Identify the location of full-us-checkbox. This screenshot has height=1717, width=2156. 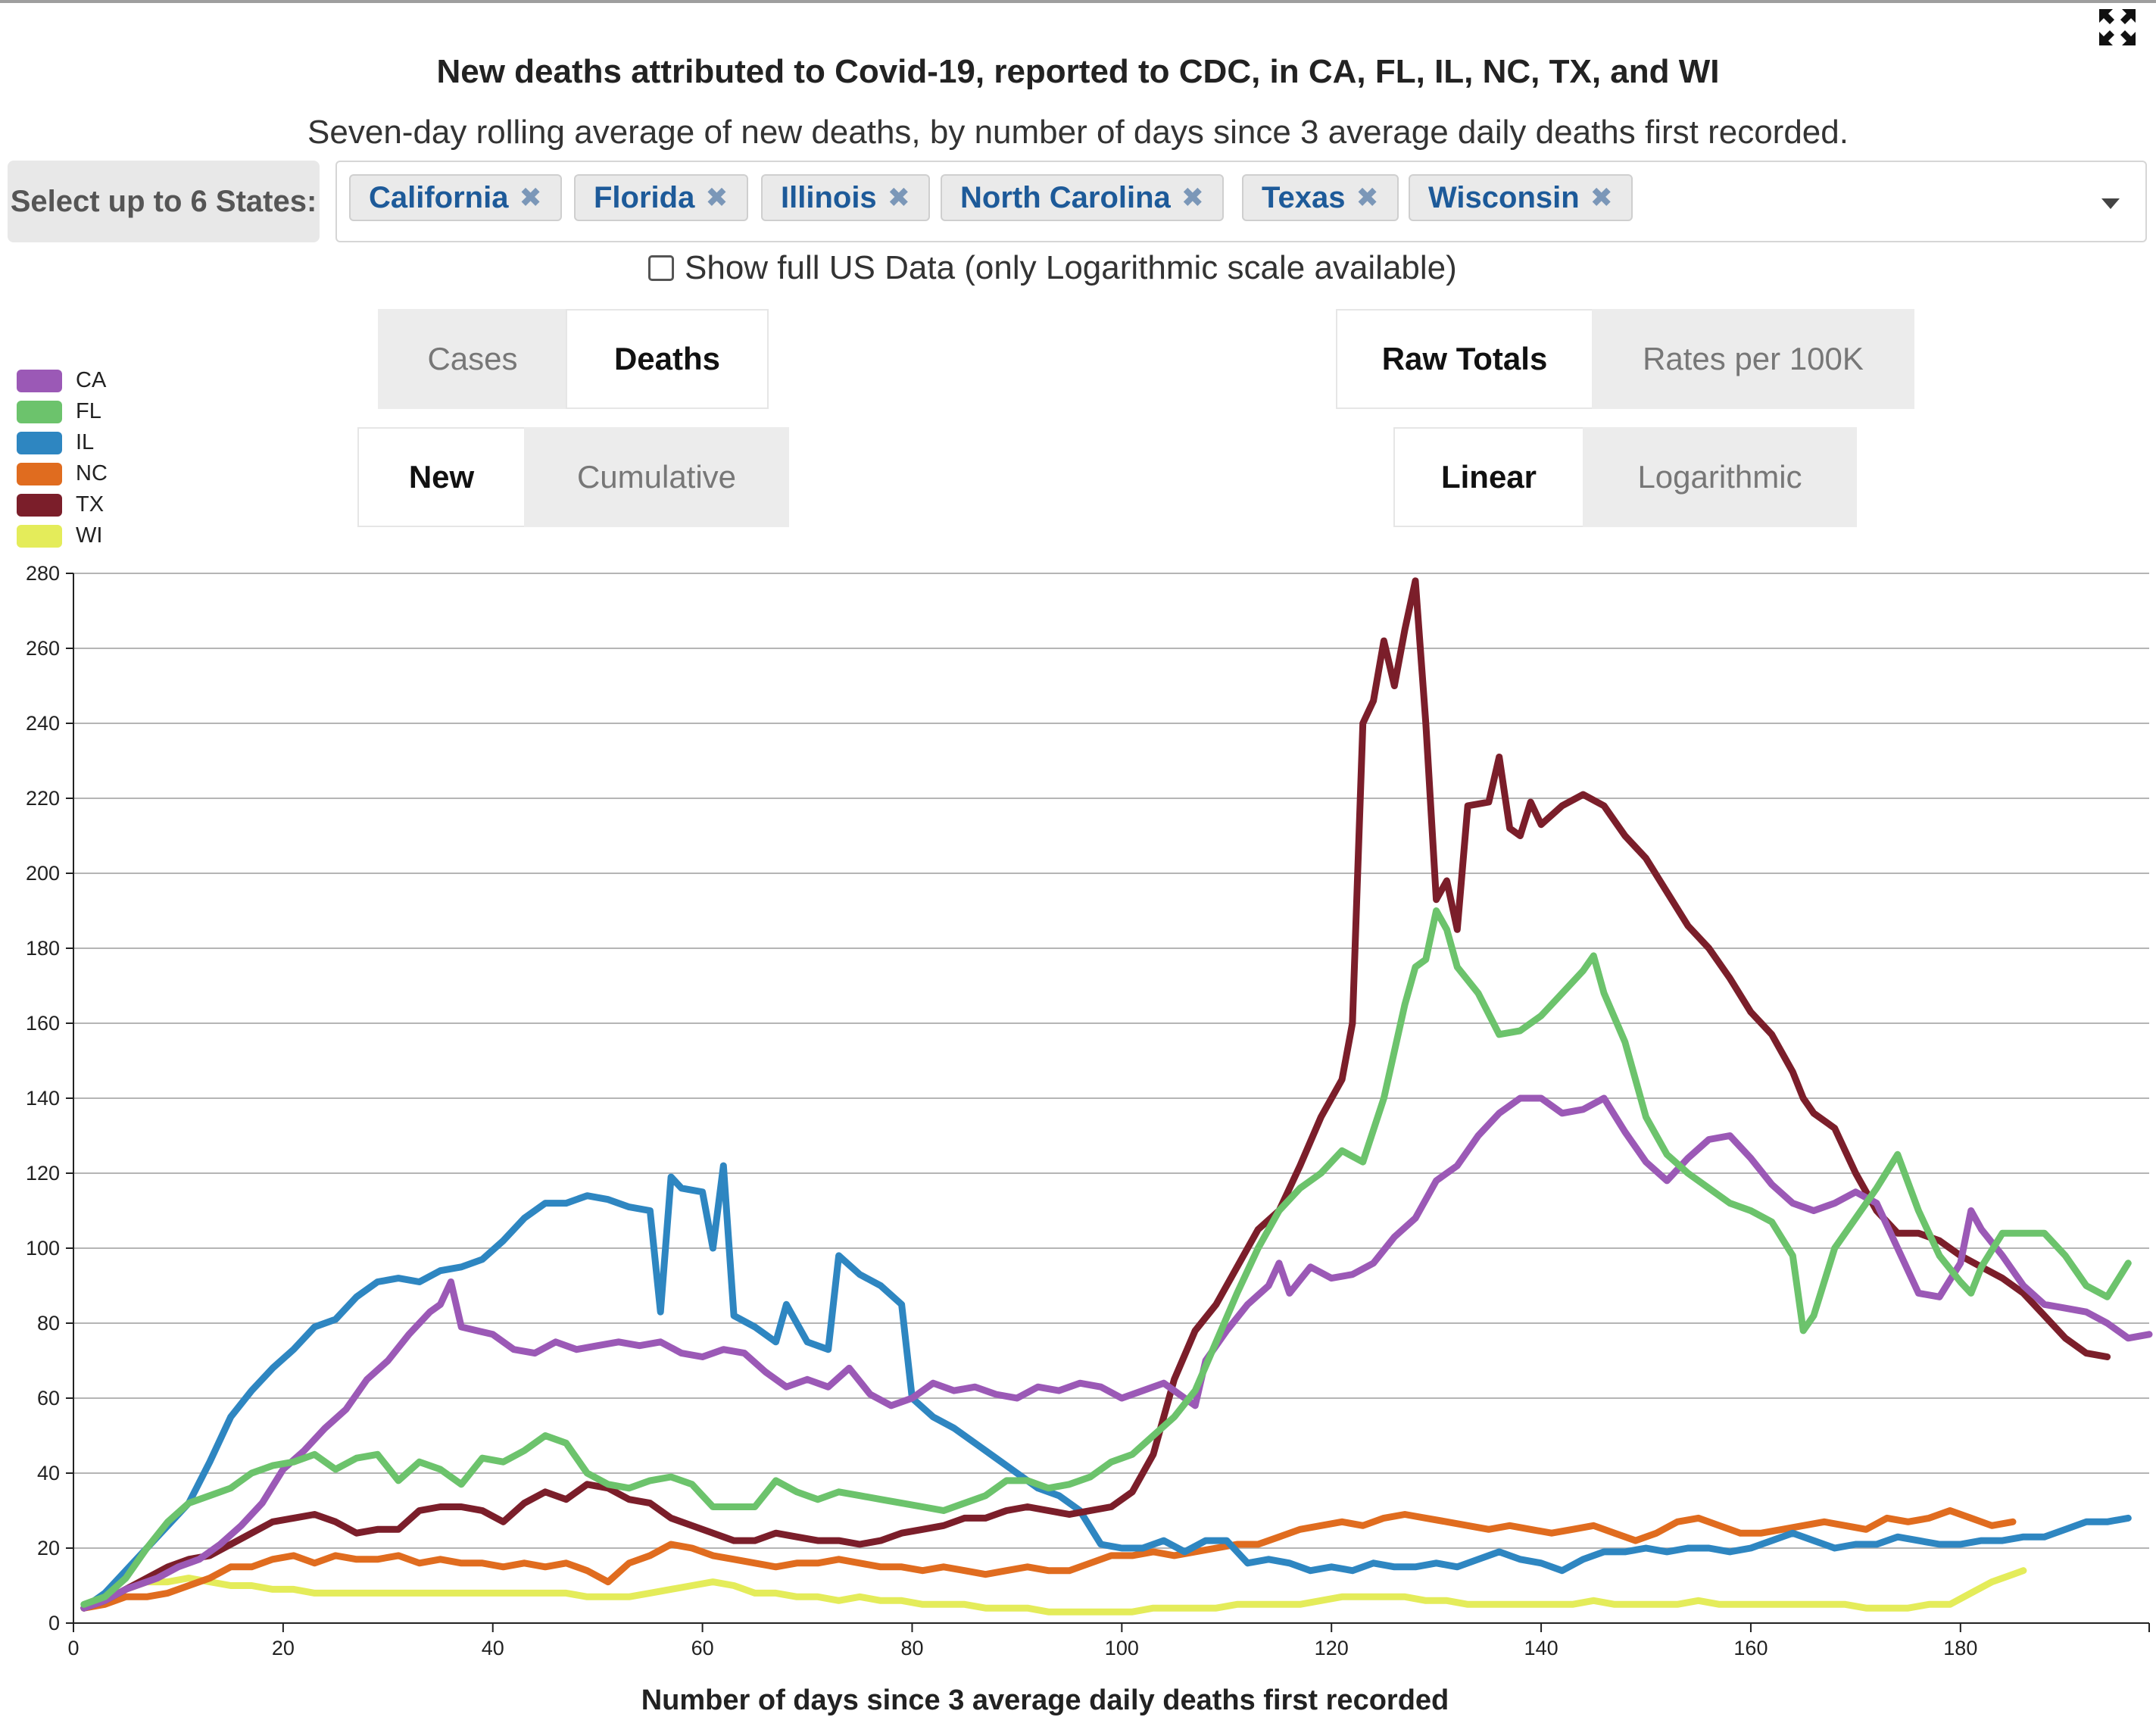
(661, 268).